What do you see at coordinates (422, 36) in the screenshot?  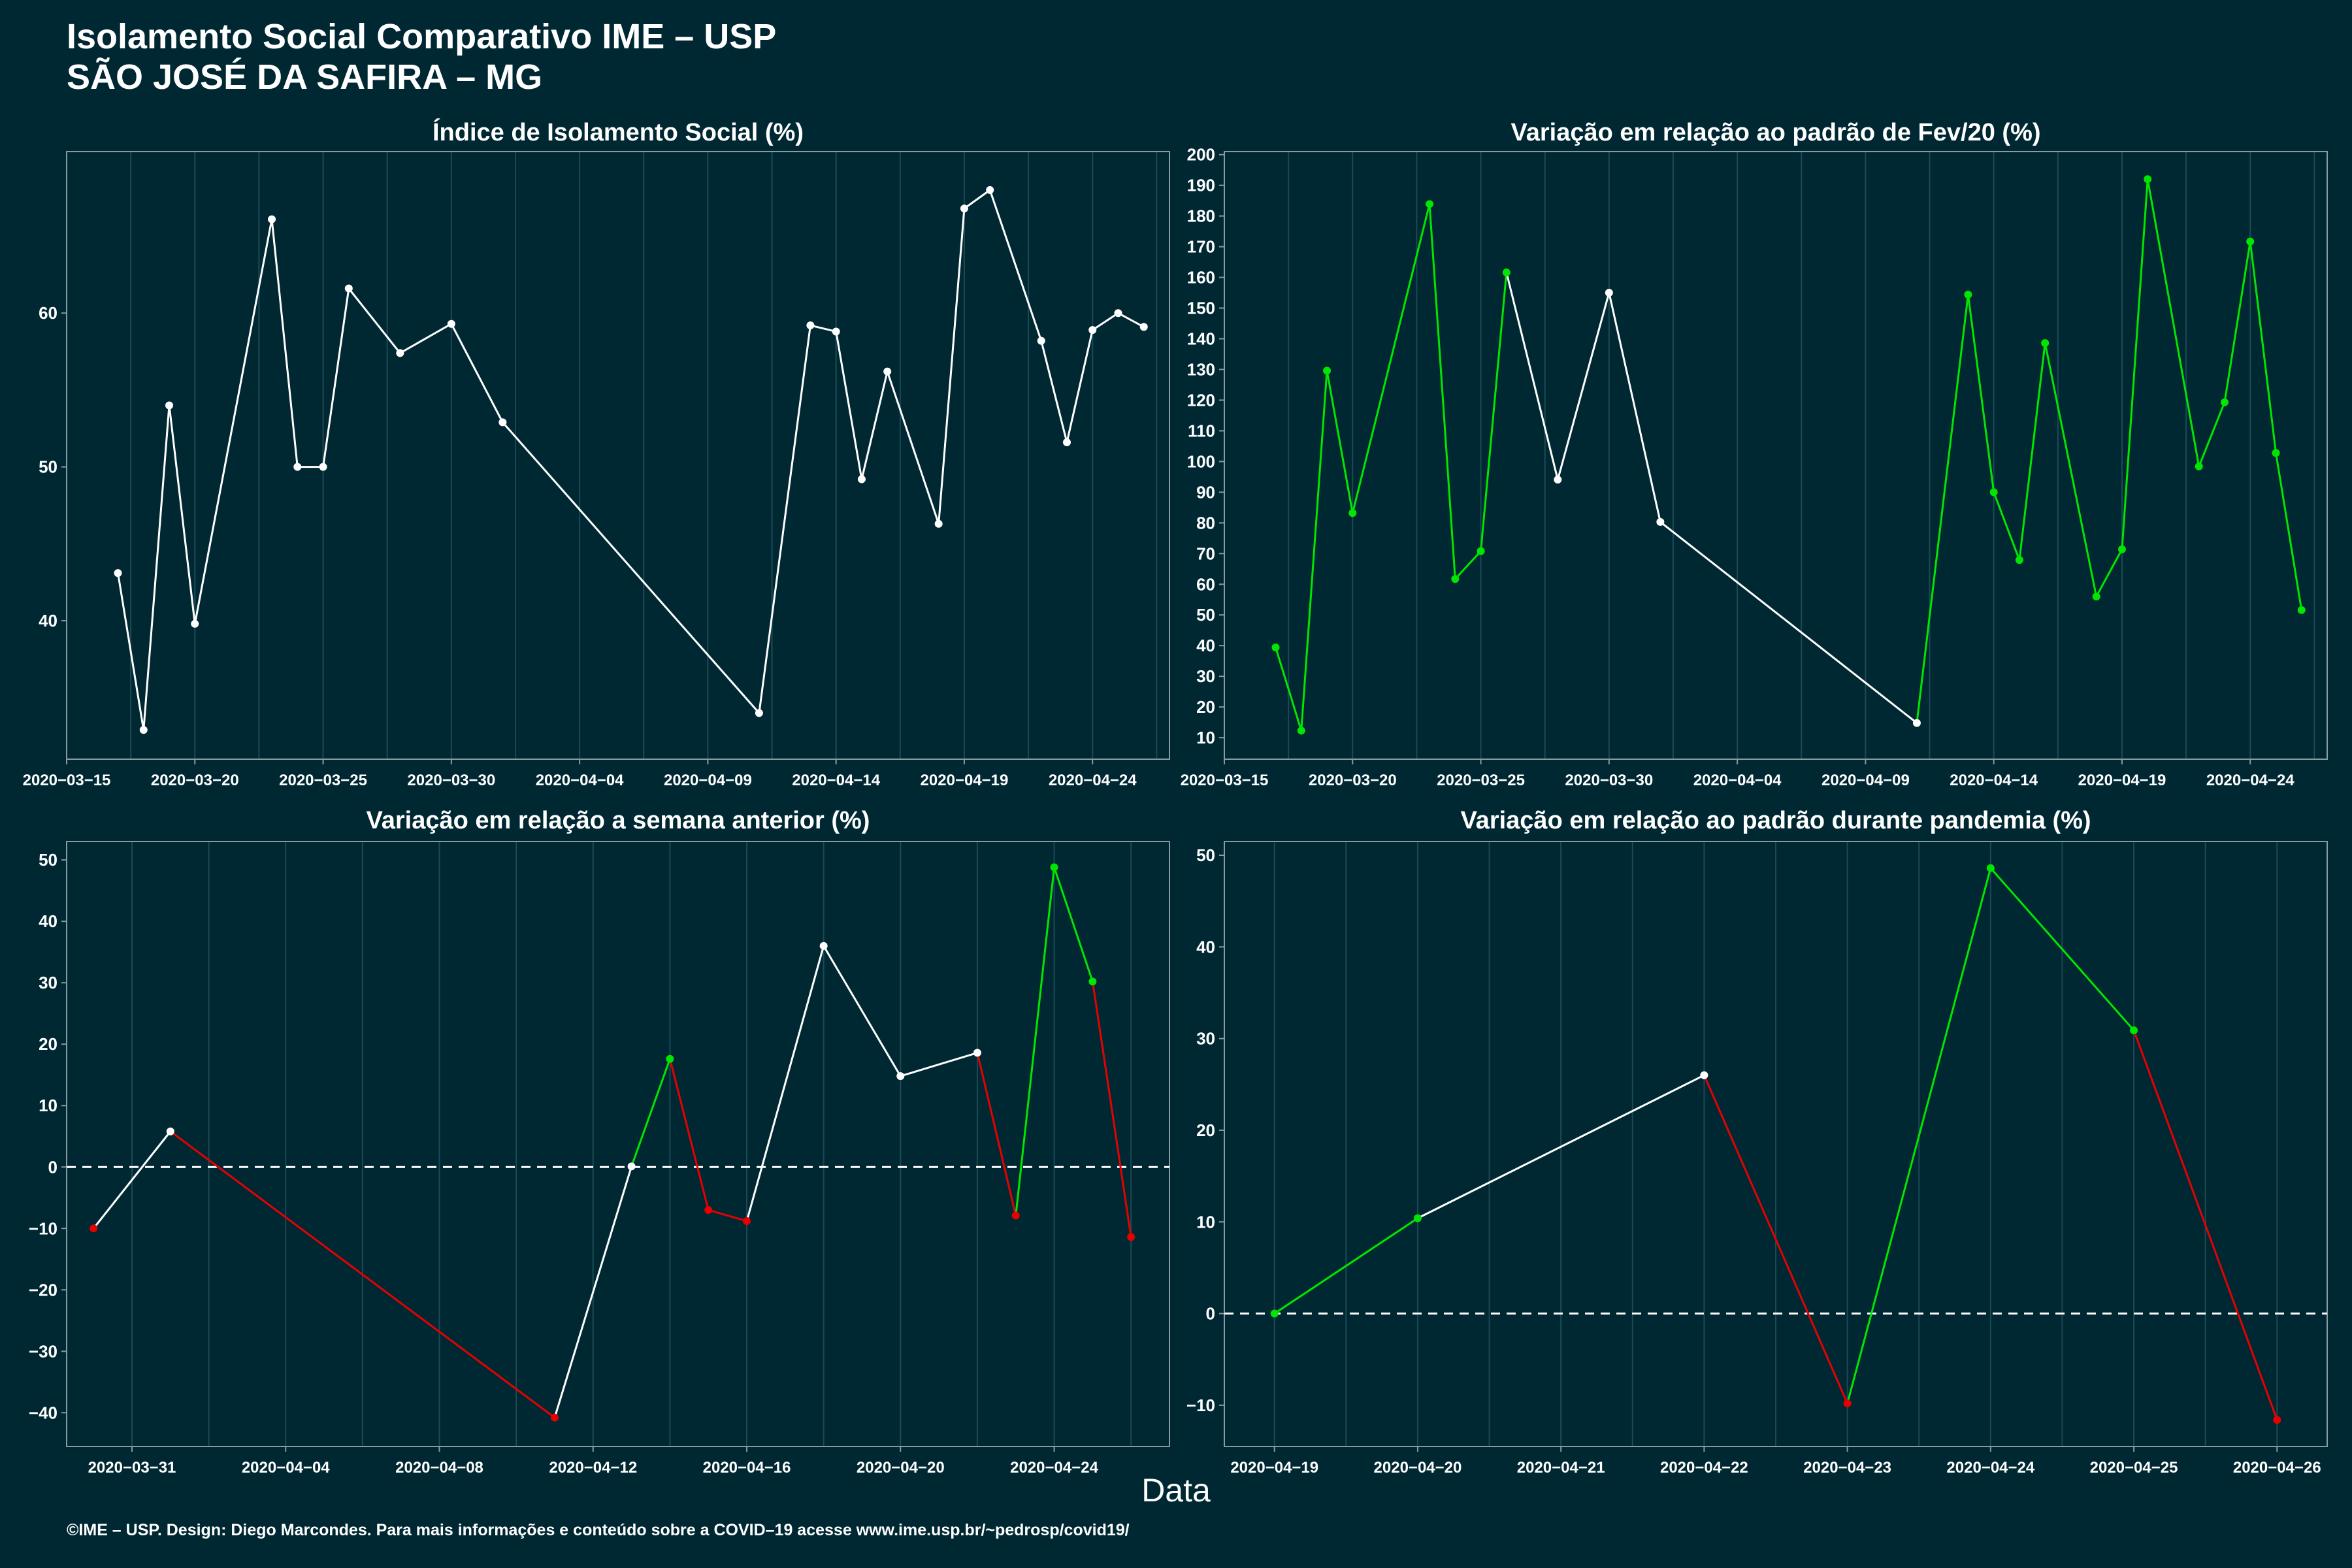 I see `main-title: Isolamento Social Comparativo IME – USP` at bounding box center [422, 36].